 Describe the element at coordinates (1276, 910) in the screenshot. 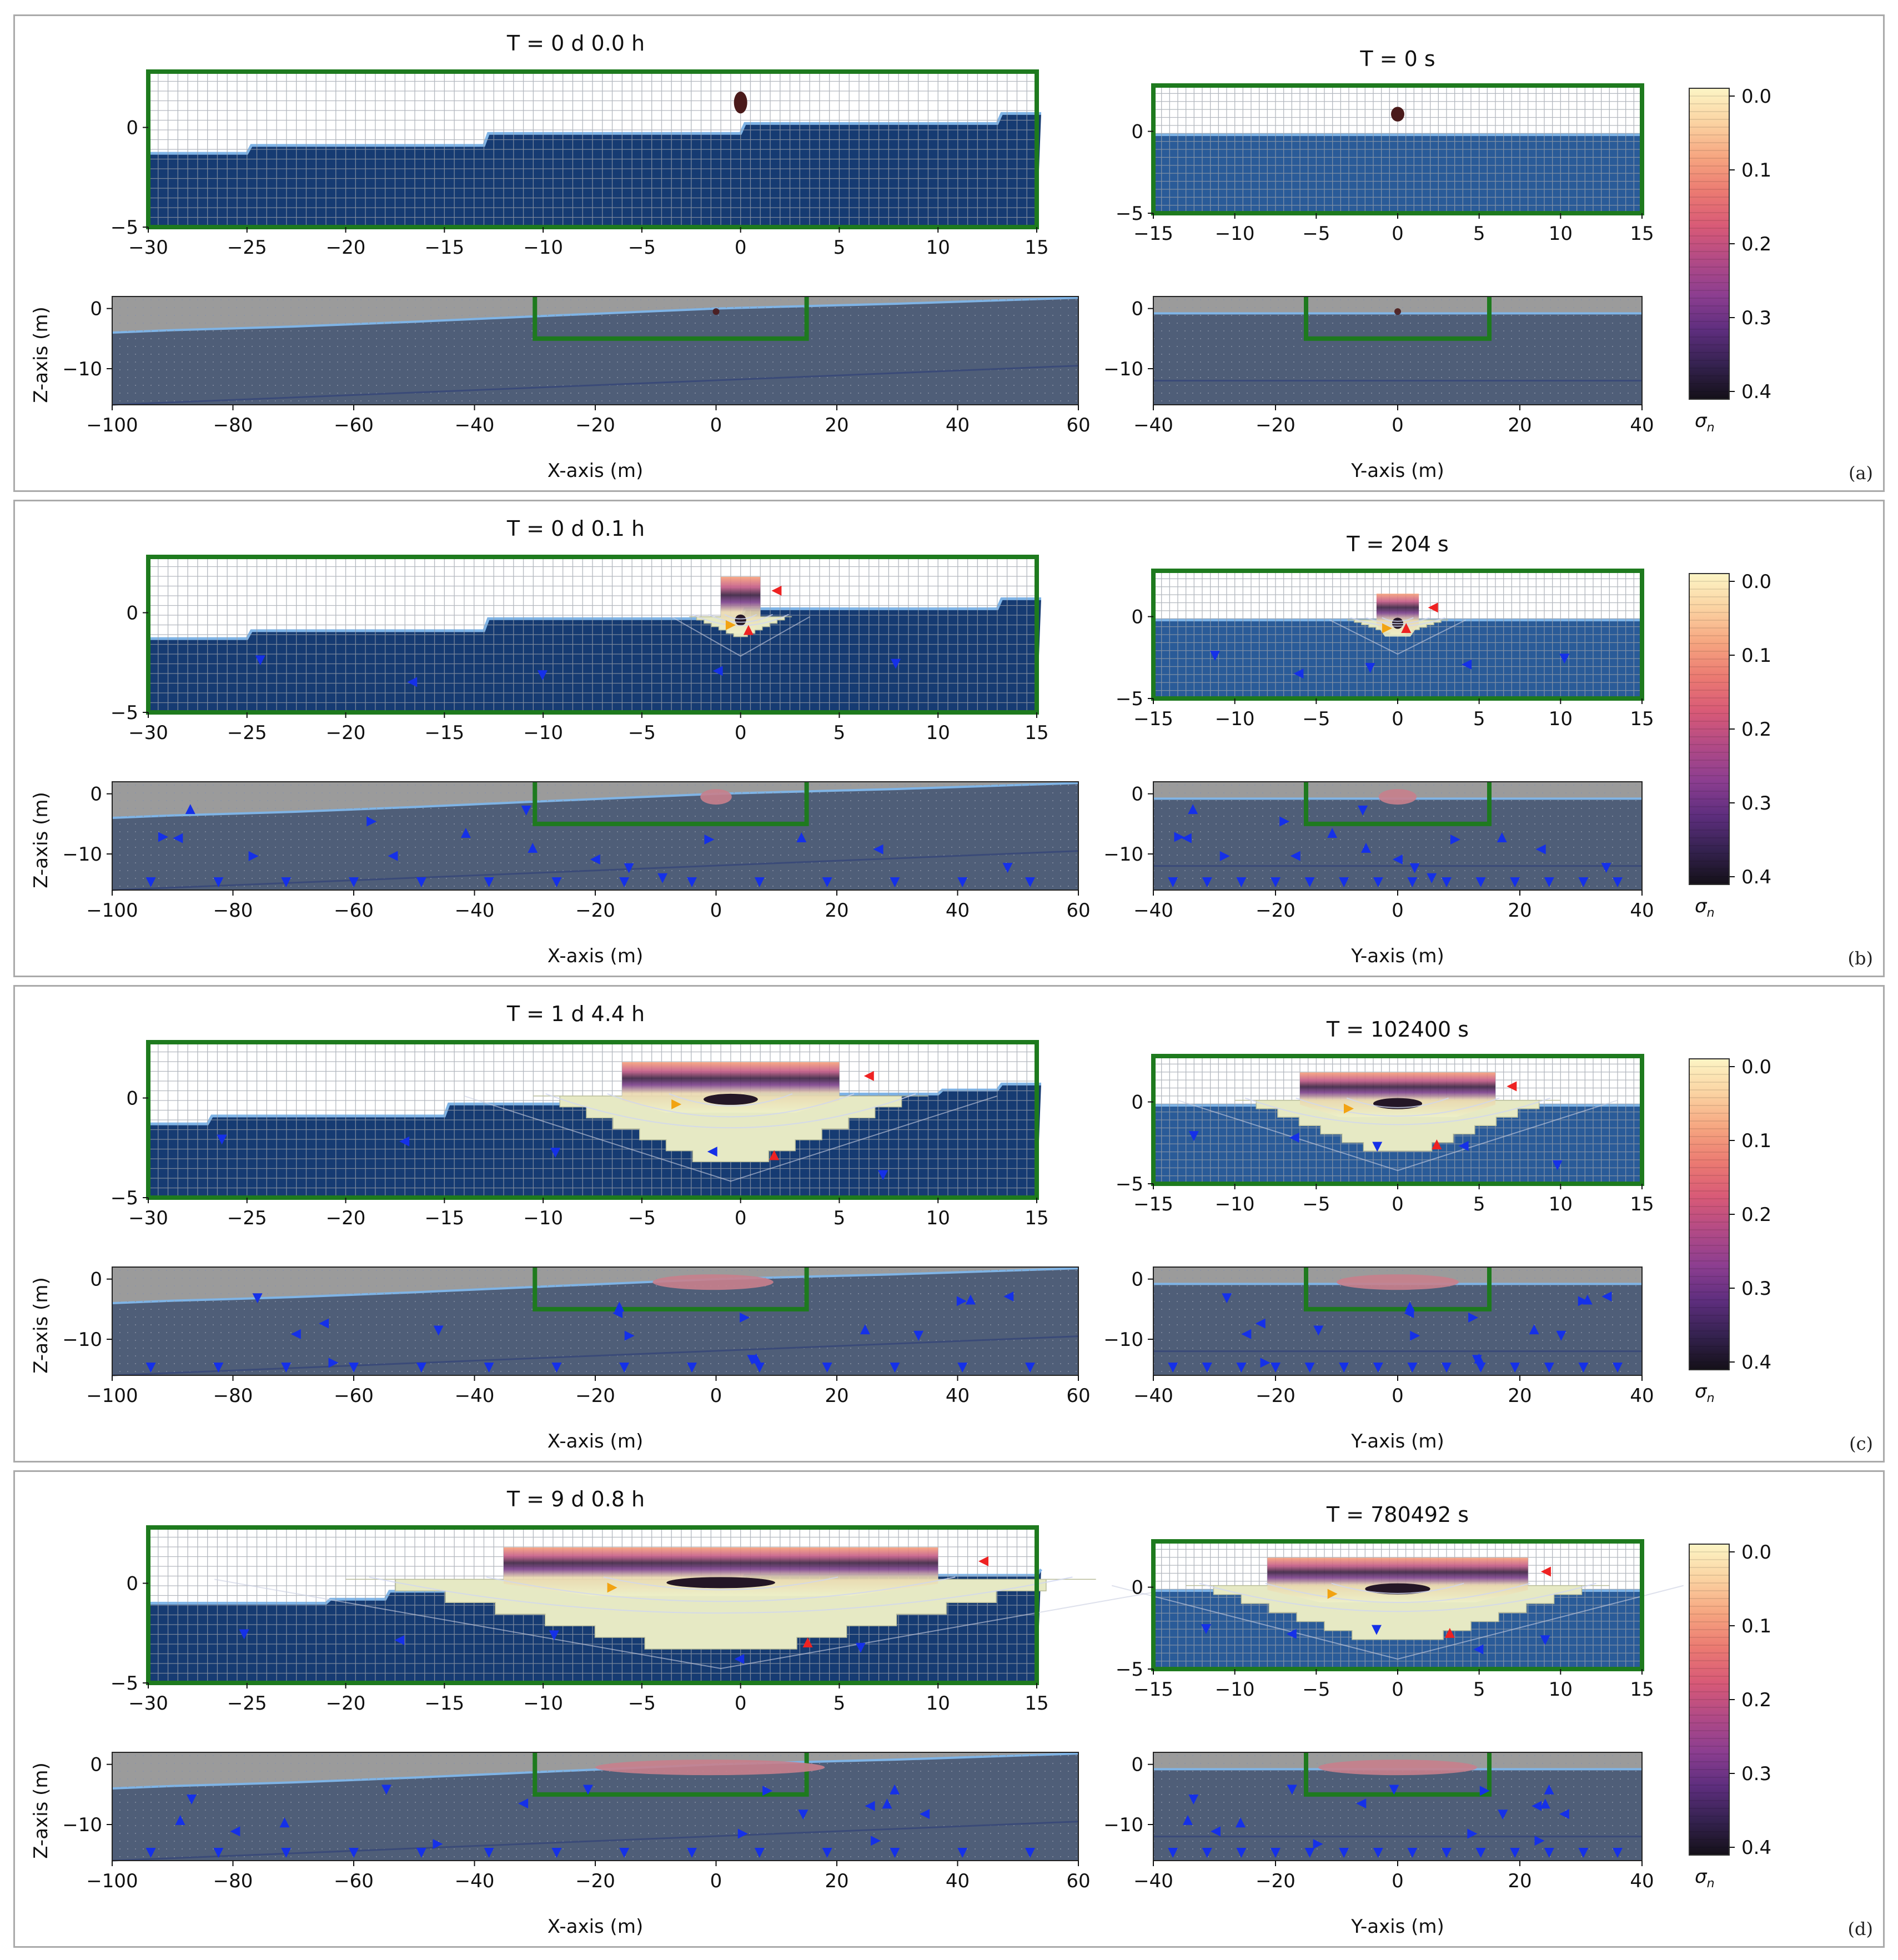

I see `y-ov-x-tick-label: −20` at that location.